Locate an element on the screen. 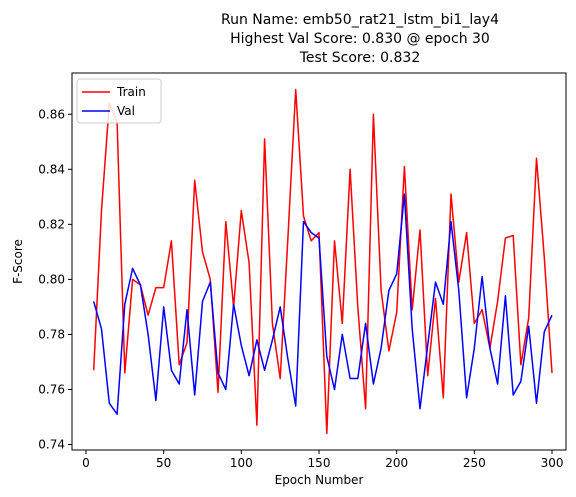  y-tick-label: 0.76 is located at coordinates (51, 389).